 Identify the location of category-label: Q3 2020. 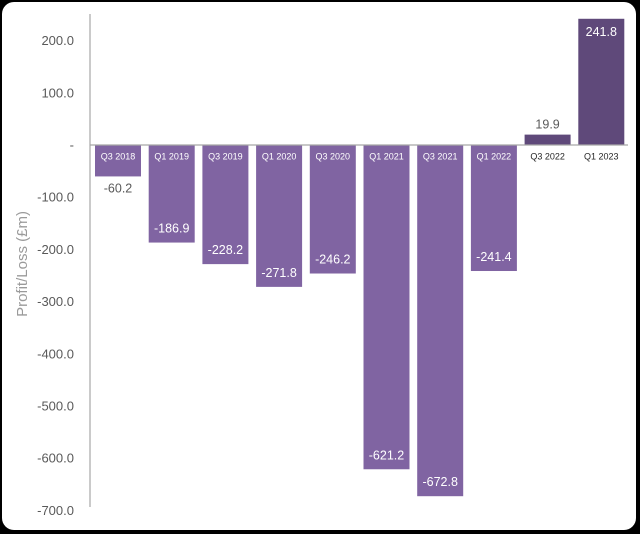
(333, 157).